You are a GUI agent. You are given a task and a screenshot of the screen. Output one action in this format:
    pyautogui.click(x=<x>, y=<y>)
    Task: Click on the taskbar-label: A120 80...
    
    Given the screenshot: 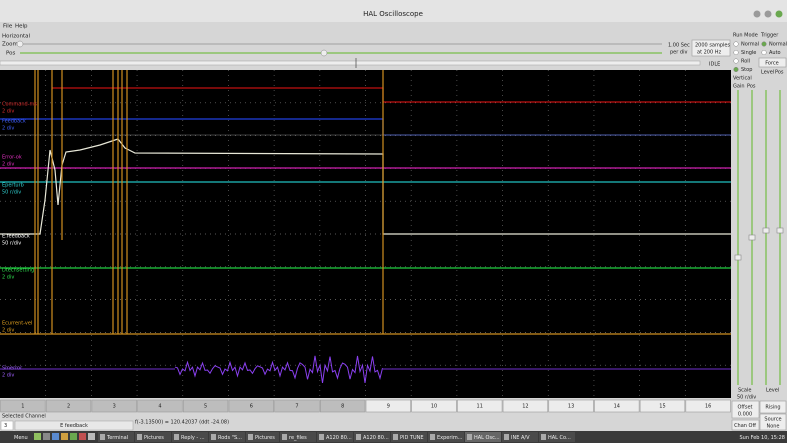 What is the action you would take?
    pyautogui.click(x=339, y=438)
    